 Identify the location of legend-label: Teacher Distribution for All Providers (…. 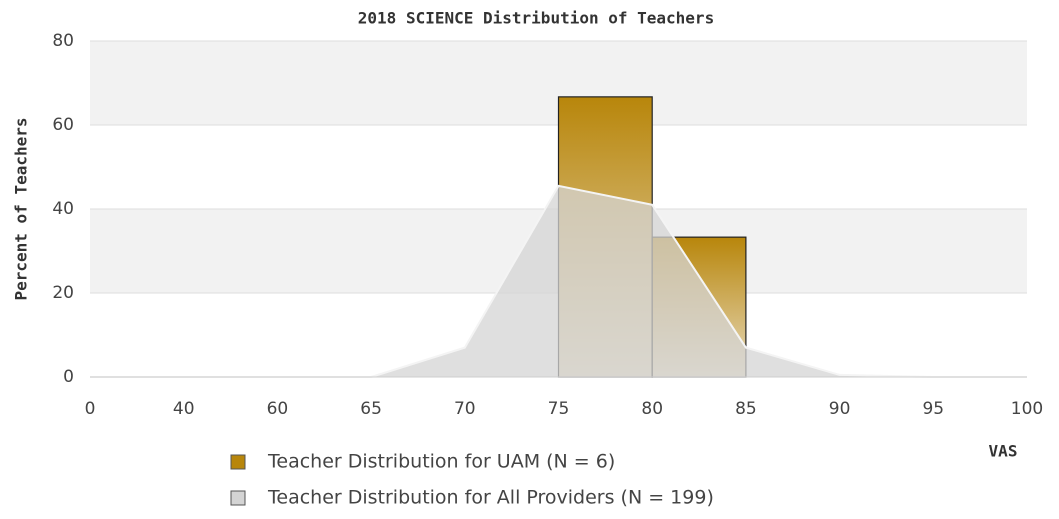
(490, 498).